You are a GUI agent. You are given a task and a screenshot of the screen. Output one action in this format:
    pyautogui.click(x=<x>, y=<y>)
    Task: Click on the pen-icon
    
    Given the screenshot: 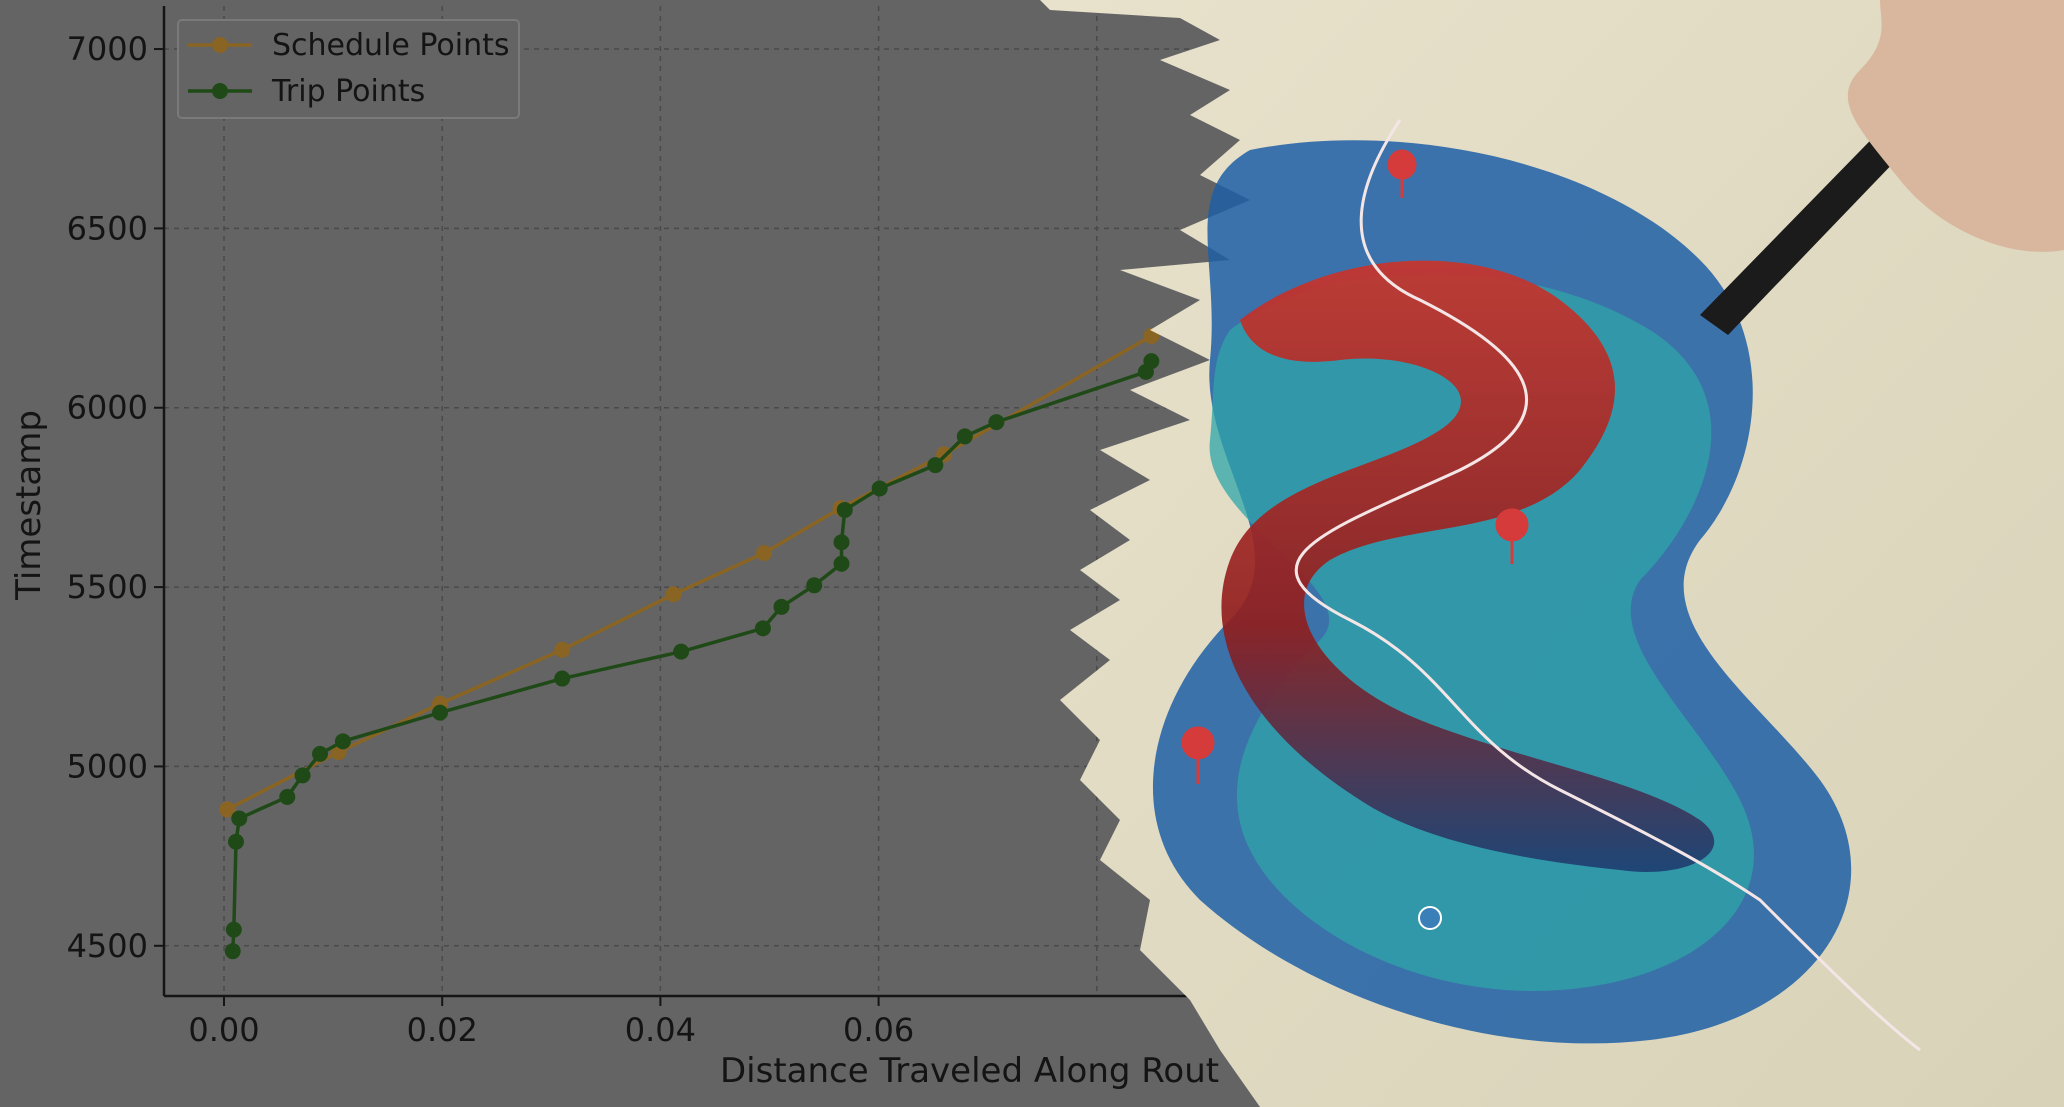 What is the action you would take?
    pyautogui.click(x=1812, y=222)
    